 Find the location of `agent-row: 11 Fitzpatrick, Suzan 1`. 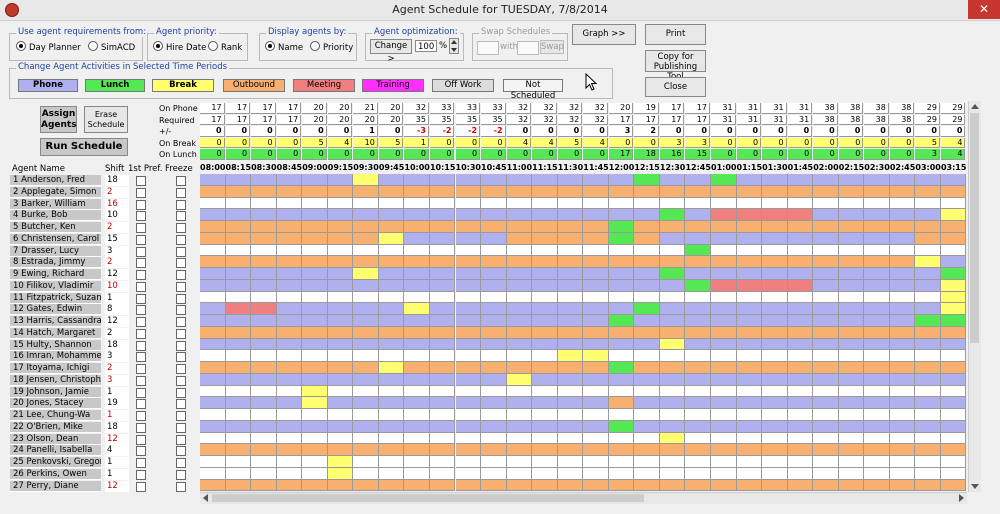

agent-row: 11 Fitzpatrick, Suzan 1 is located at coordinates (104, 298).